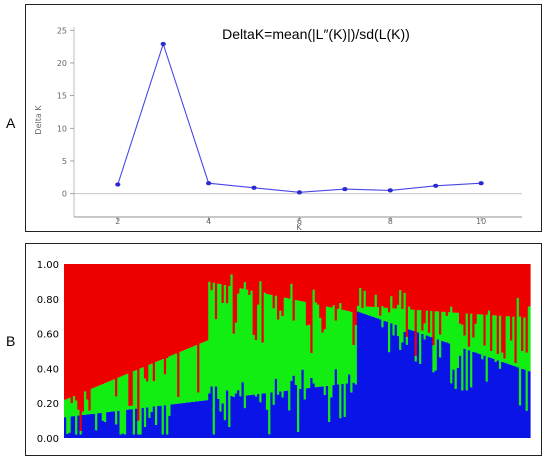  What do you see at coordinates (208, 221) in the screenshot?
I see `x-tick-label: 4` at bounding box center [208, 221].